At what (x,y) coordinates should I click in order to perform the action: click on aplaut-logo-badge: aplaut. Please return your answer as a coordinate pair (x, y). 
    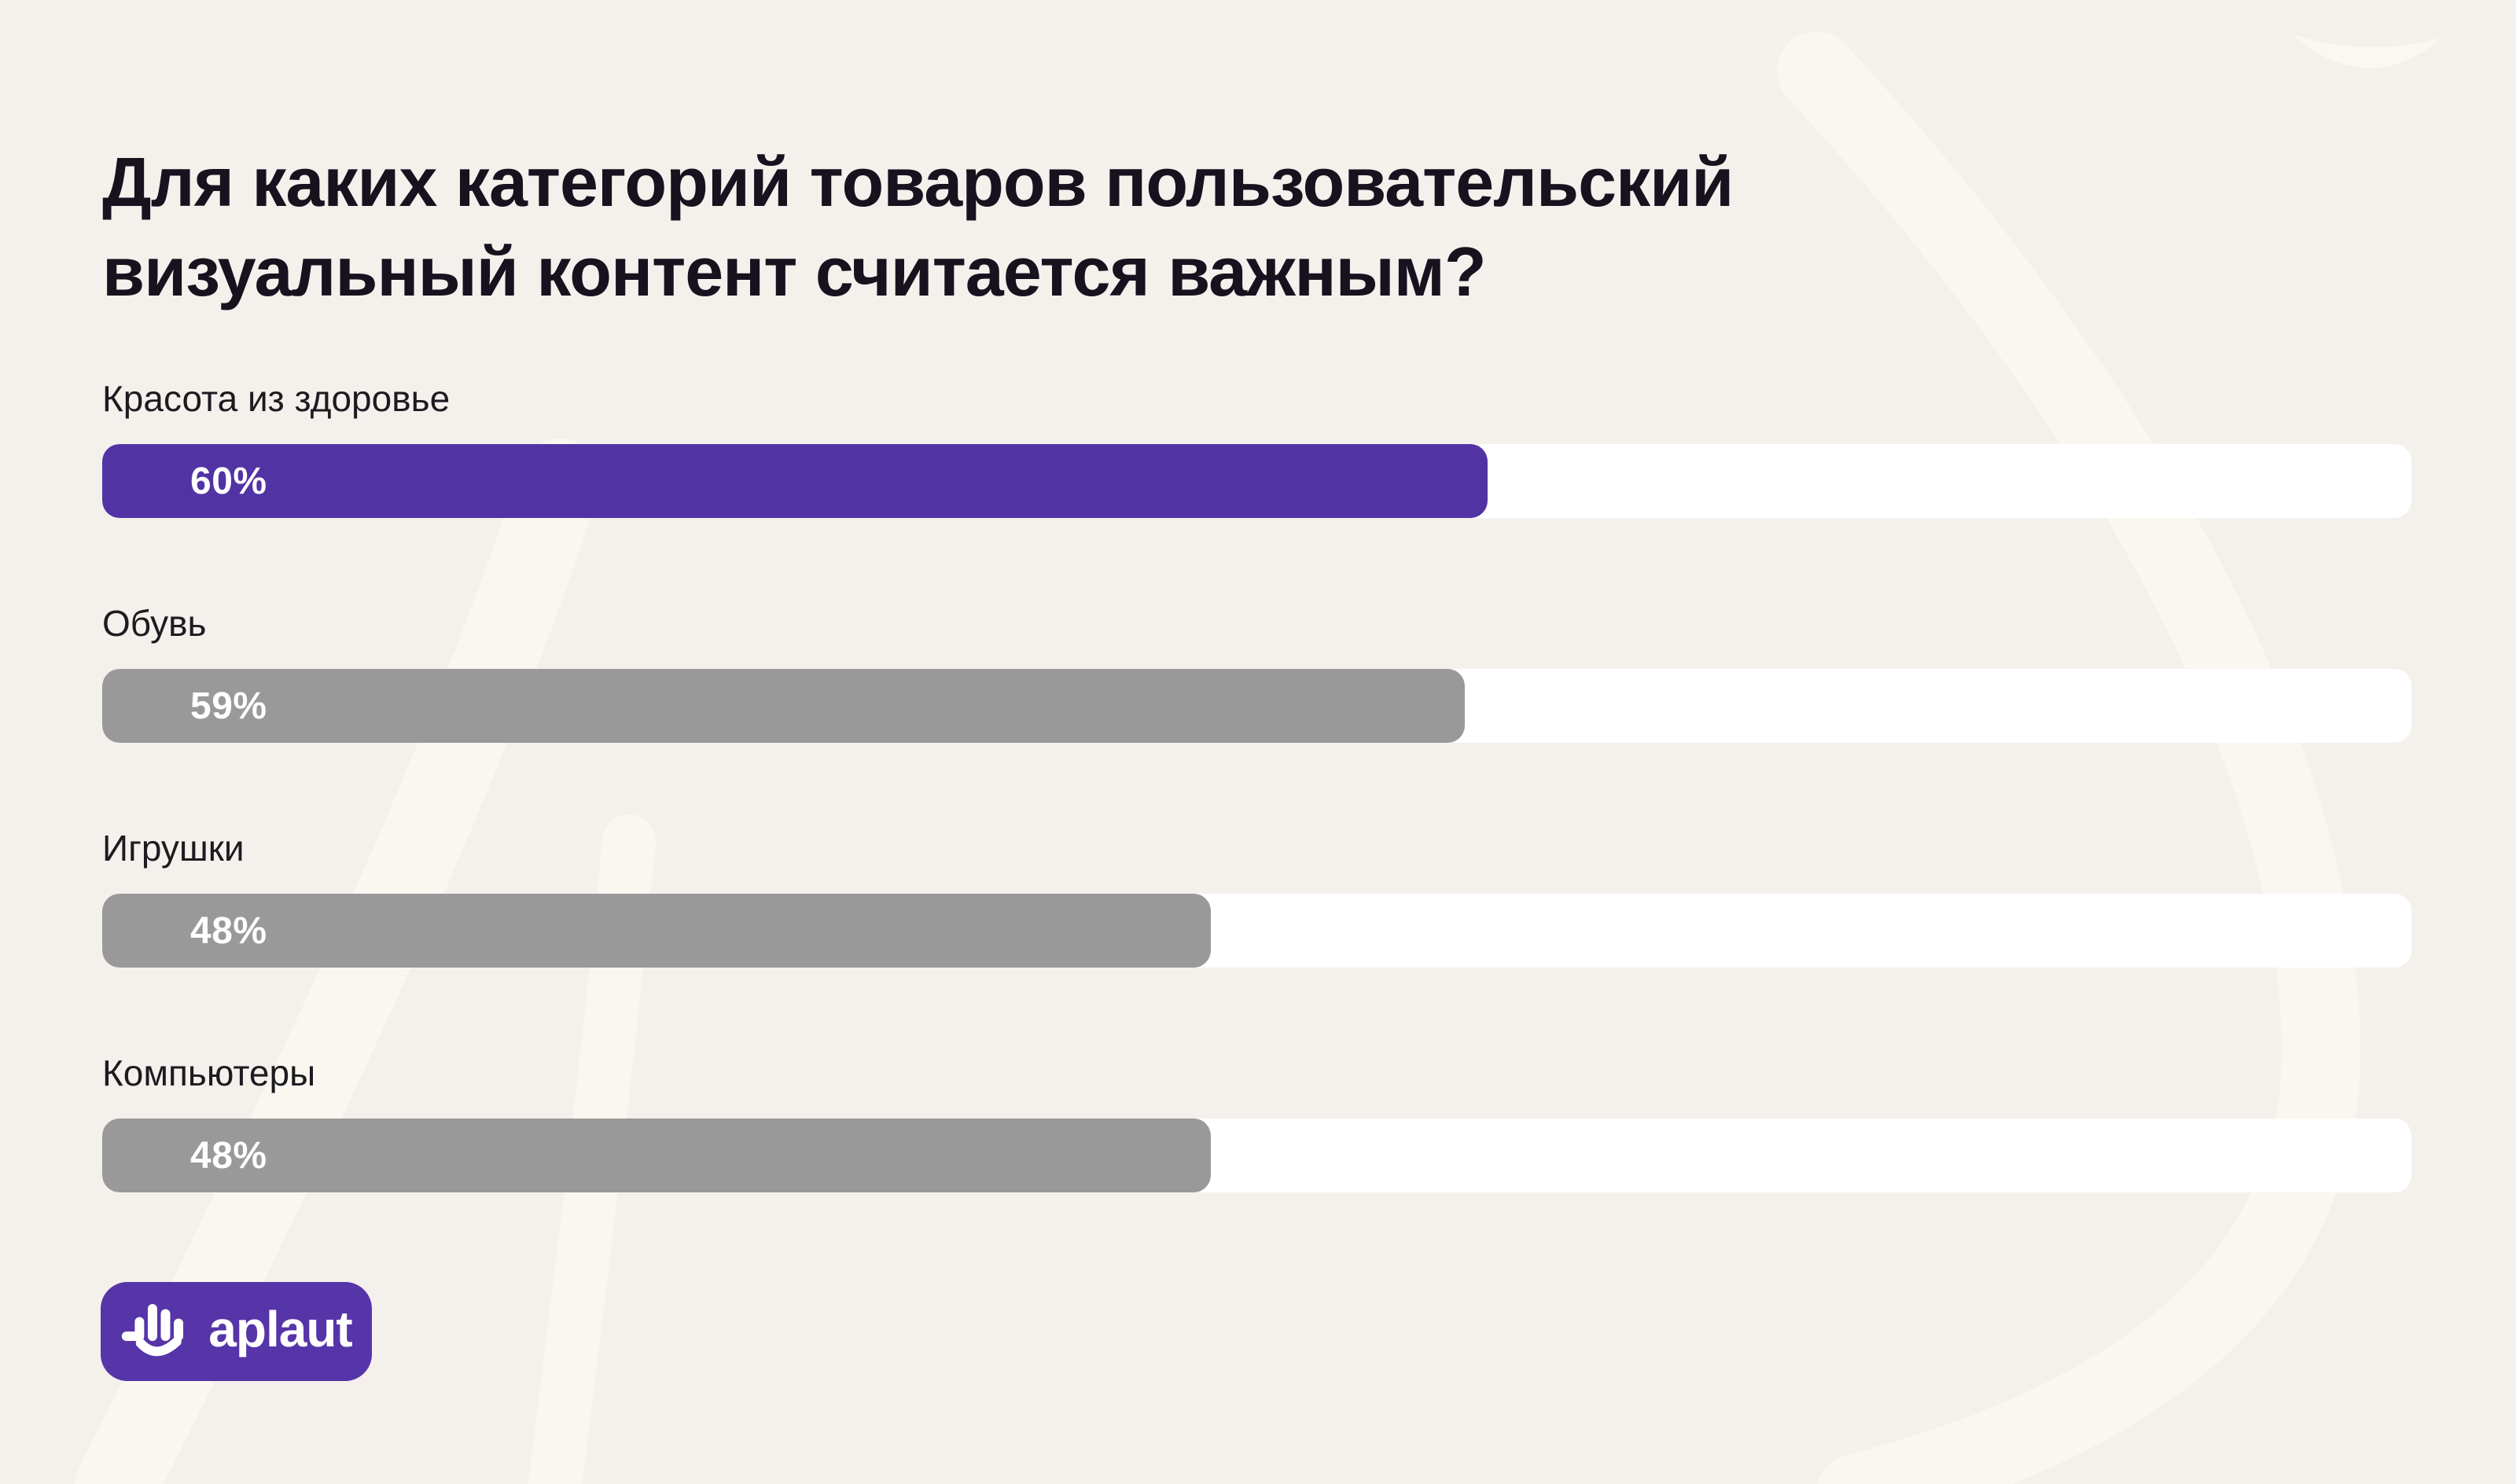
    Looking at the image, I should click on (237, 1331).